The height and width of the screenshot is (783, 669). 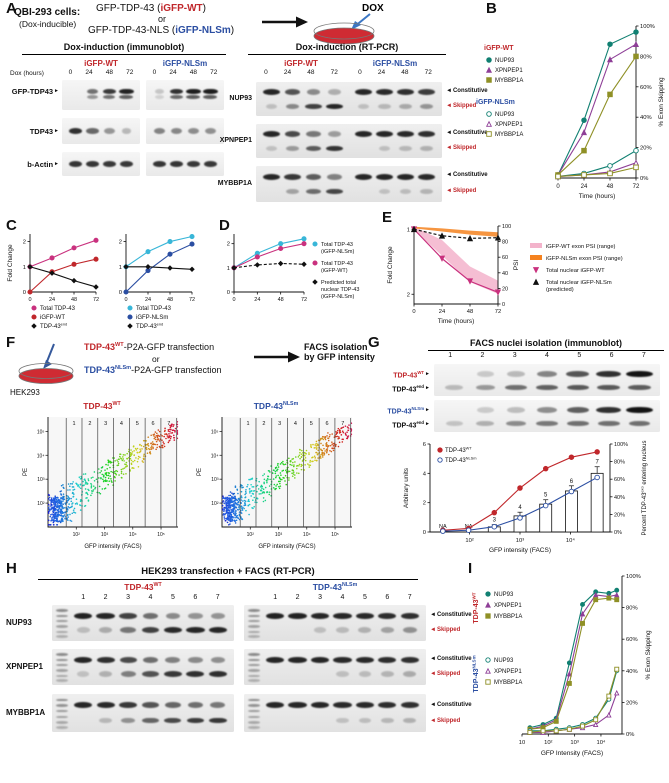 I want to click on chart-text: Fold Change, so click(x=390, y=265).